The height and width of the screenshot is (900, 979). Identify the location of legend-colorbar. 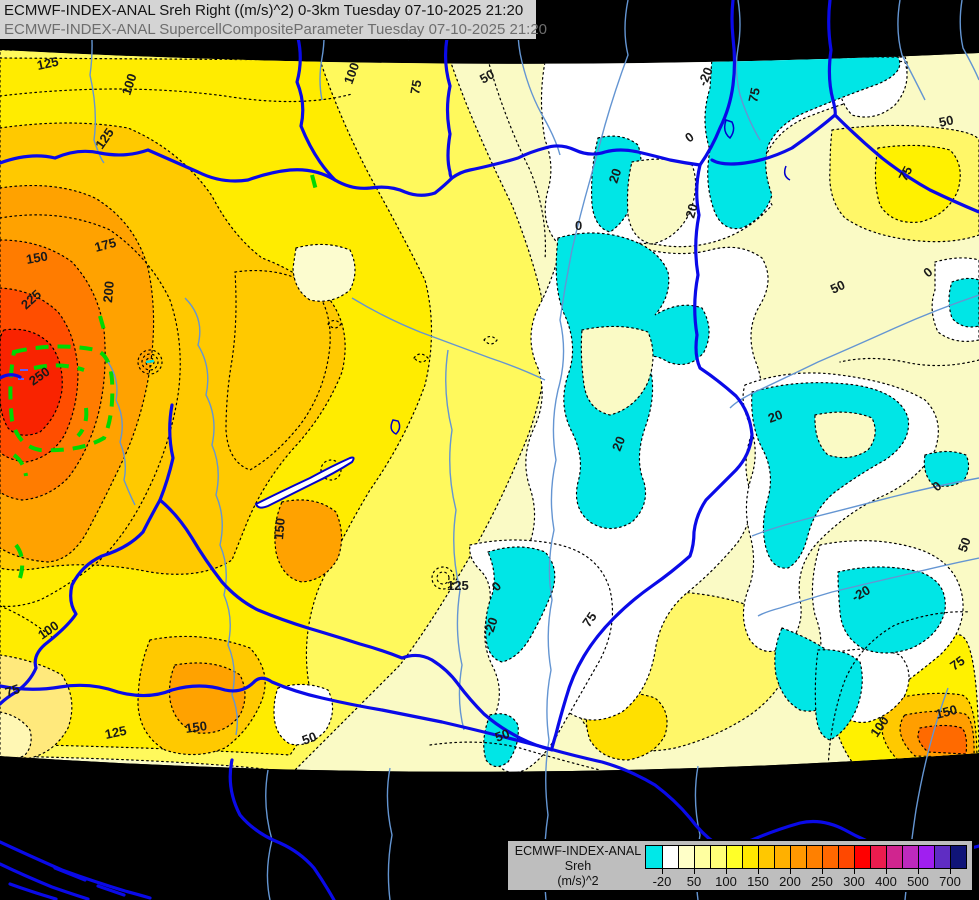
(806, 857).